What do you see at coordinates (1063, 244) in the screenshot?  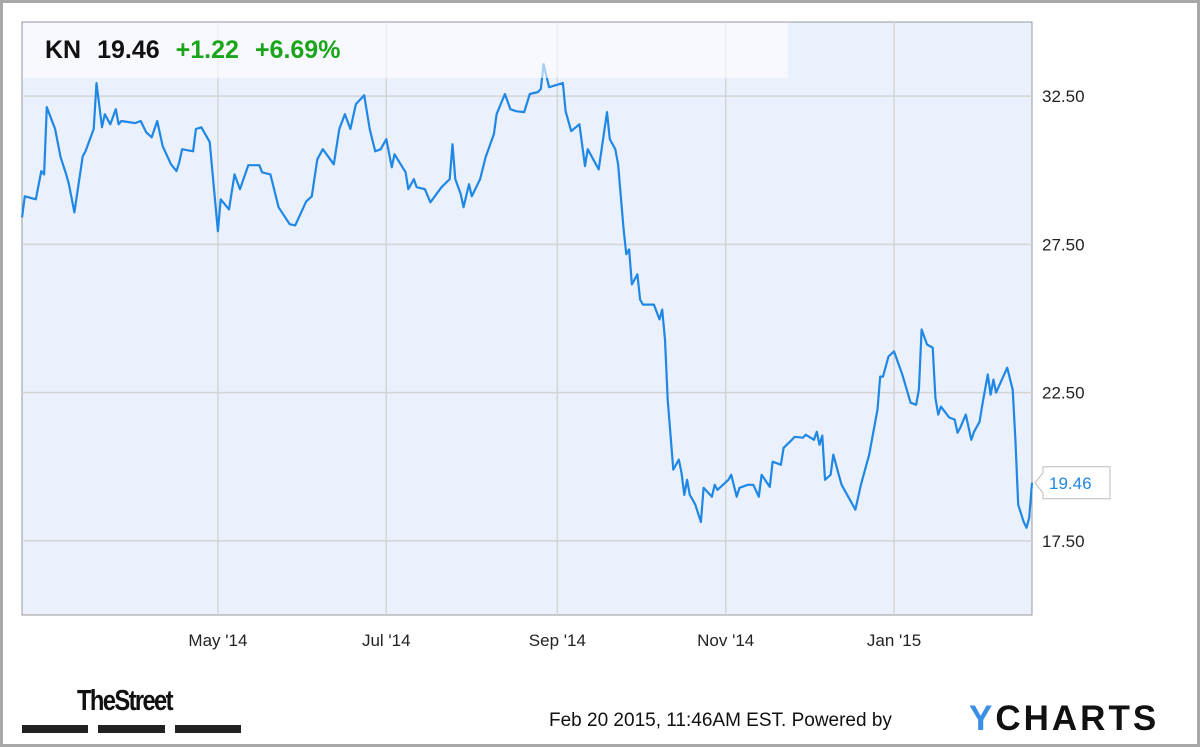 I see `y-tick-label: 27.50` at bounding box center [1063, 244].